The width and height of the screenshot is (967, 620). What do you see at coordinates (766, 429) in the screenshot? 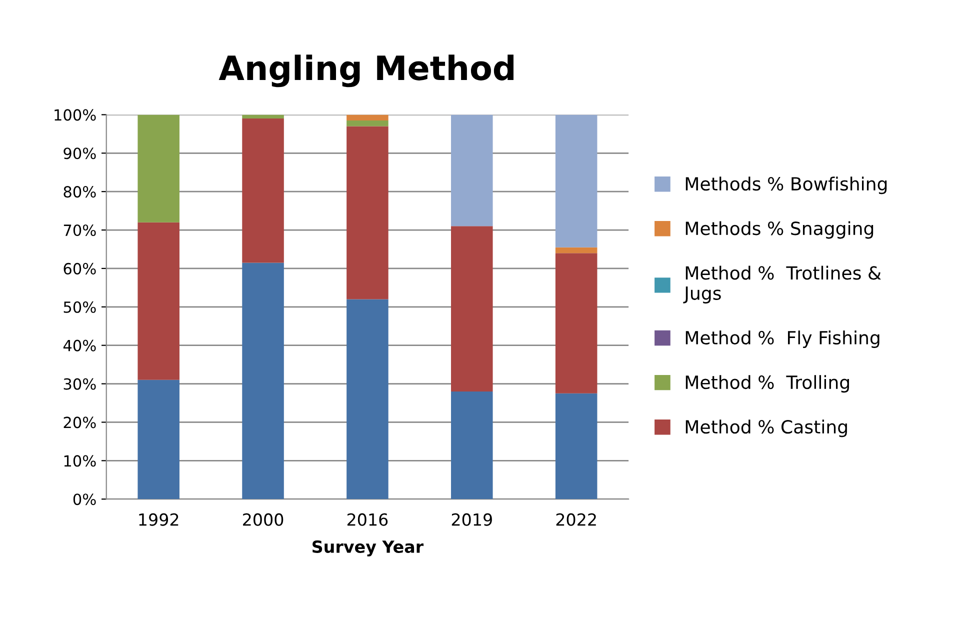
I see `legend-label: Method % Casting` at bounding box center [766, 429].